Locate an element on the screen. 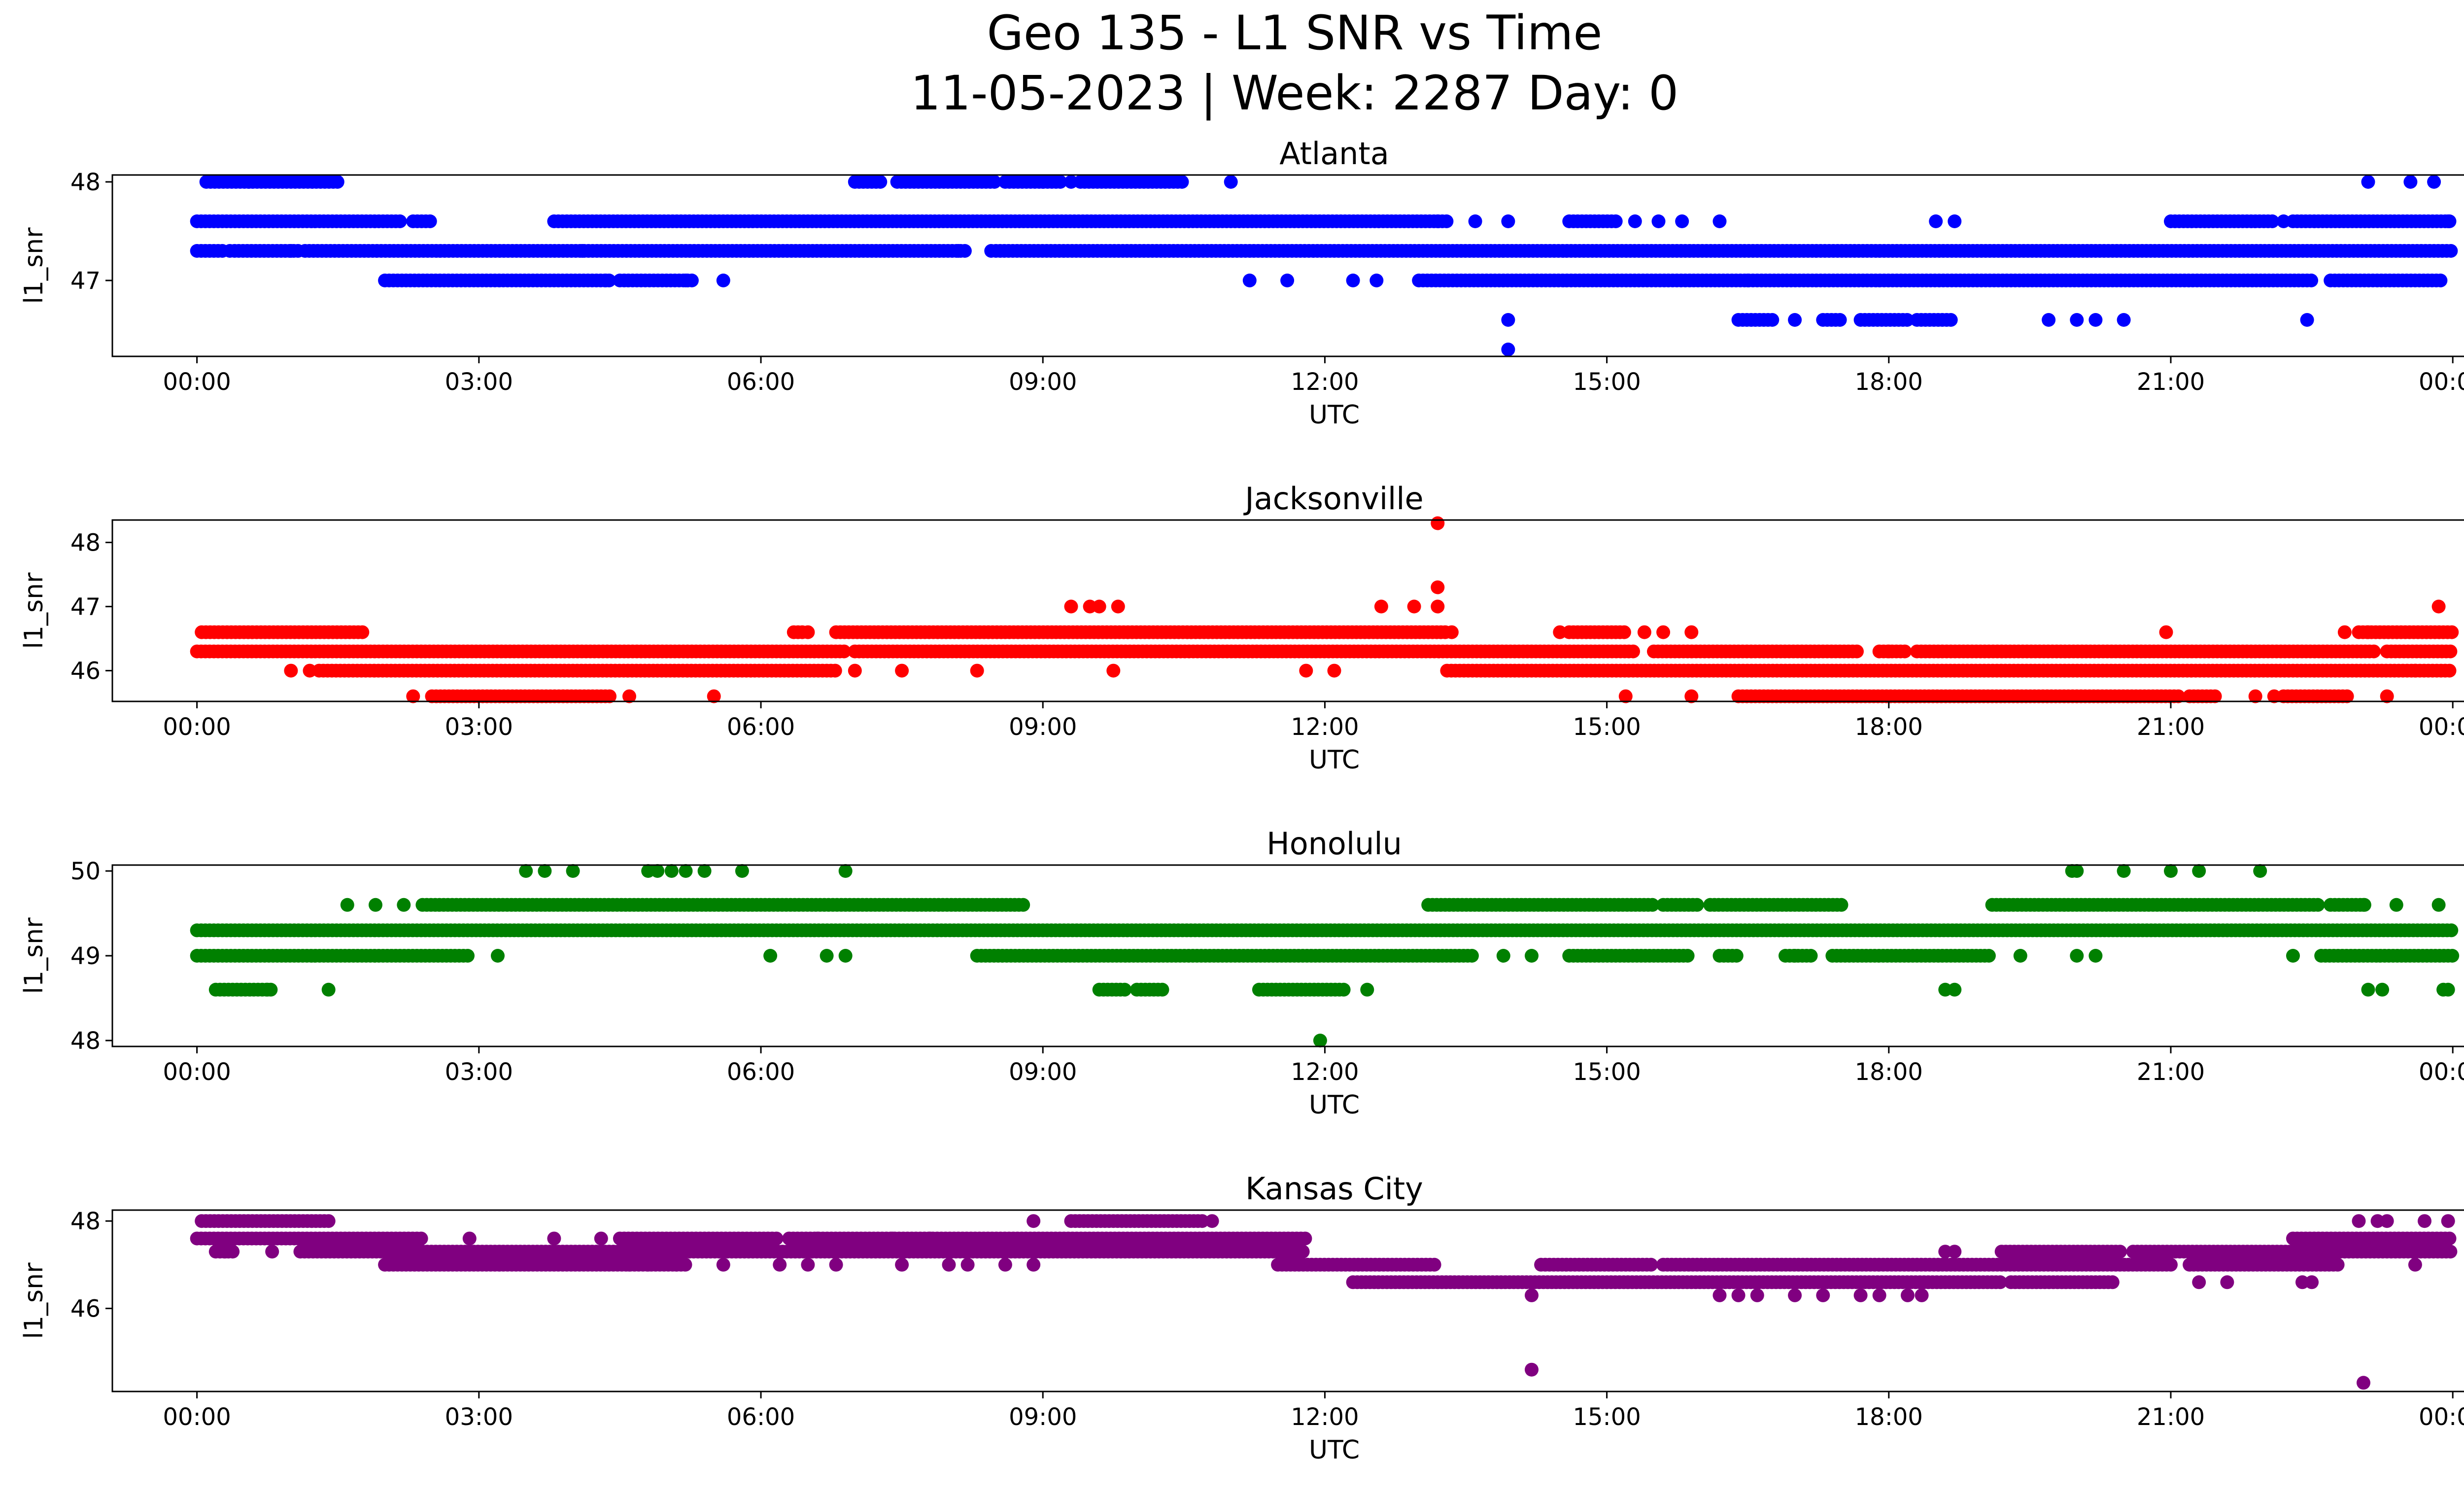 The width and height of the screenshot is (2464, 1495). x-tick-label-jacksonville-1: 03:00 is located at coordinates (479, 727).